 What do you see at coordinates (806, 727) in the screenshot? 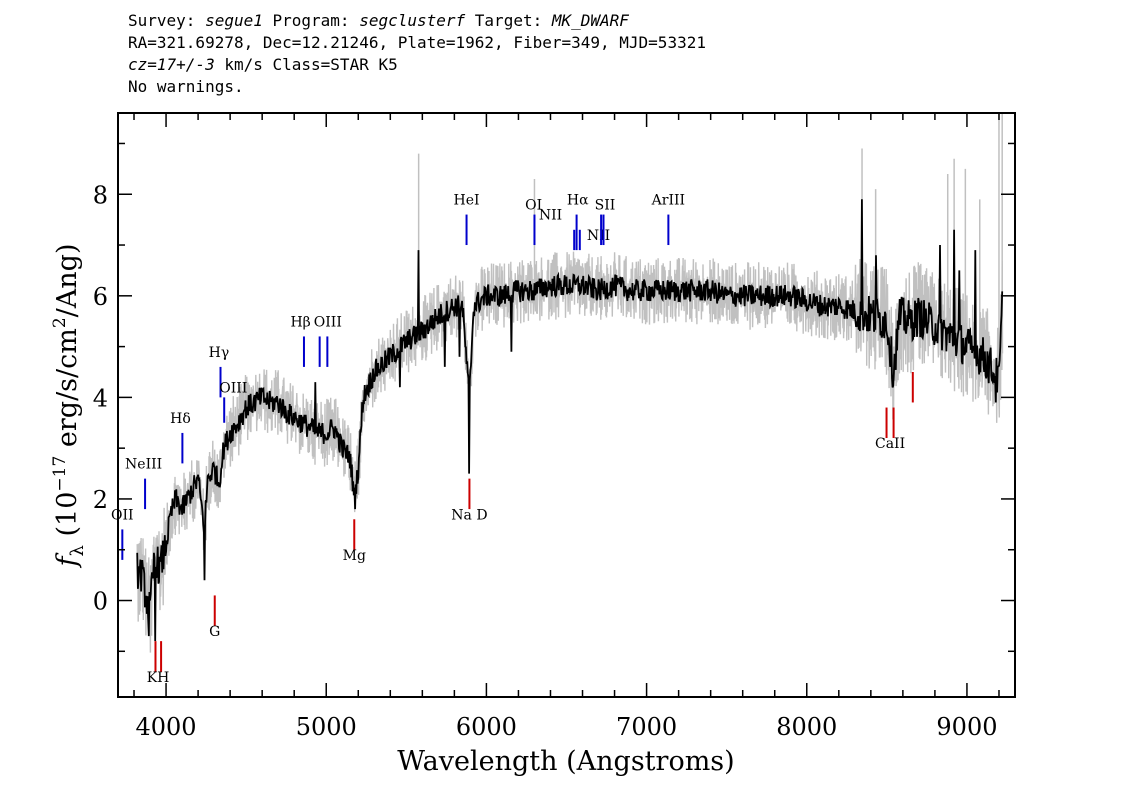
I see `x-tick-label: 8000` at bounding box center [806, 727].